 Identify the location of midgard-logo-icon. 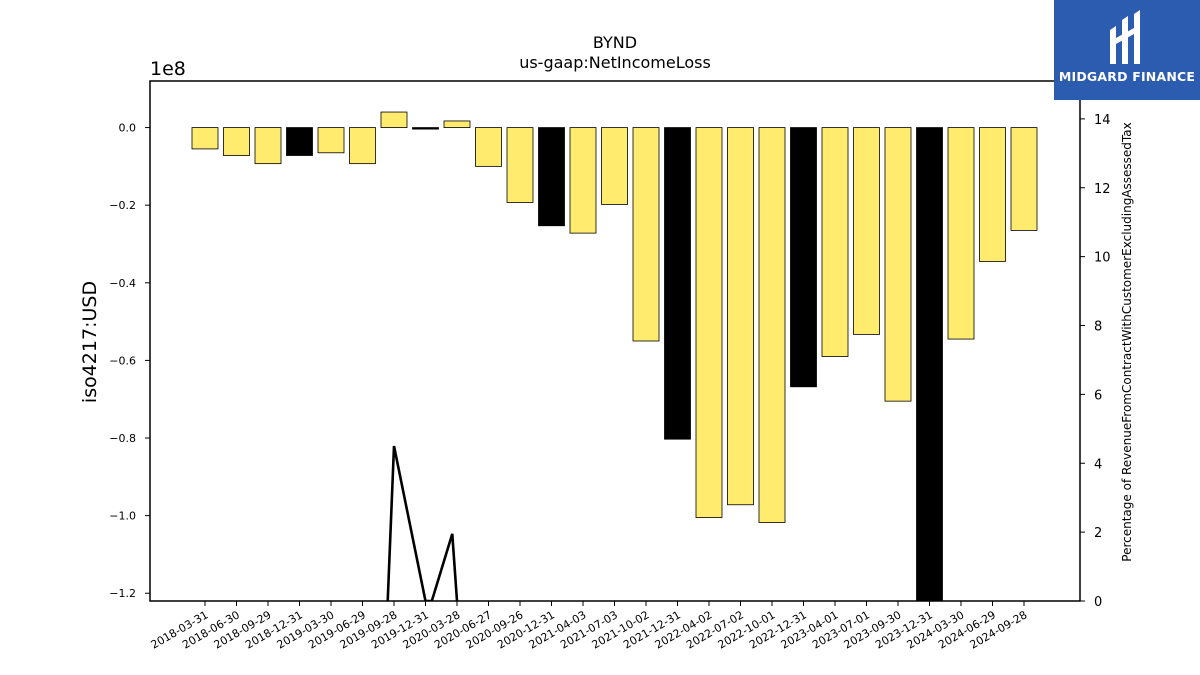
(1125, 37).